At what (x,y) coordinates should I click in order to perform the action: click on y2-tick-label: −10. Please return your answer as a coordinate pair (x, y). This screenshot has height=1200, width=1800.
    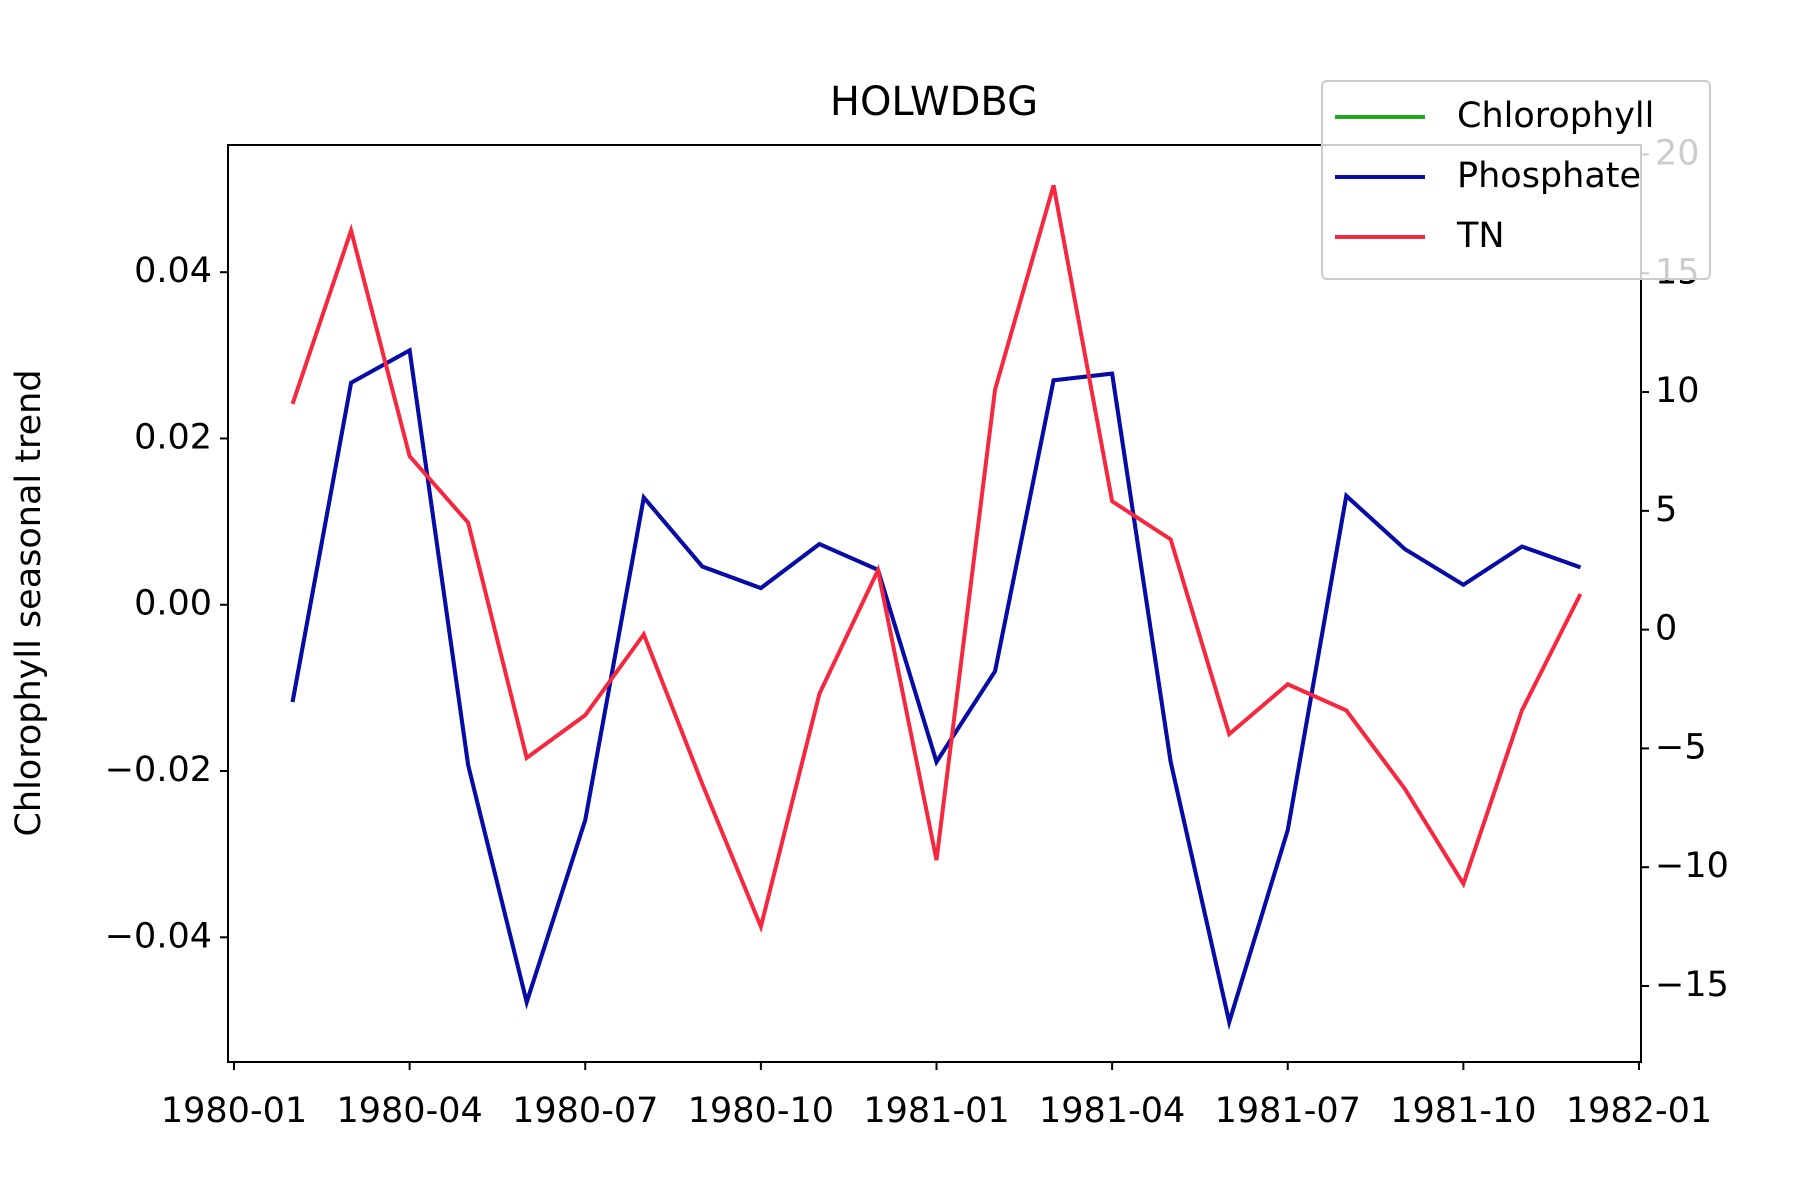
    Looking at the image, I should click on (1692, 866).